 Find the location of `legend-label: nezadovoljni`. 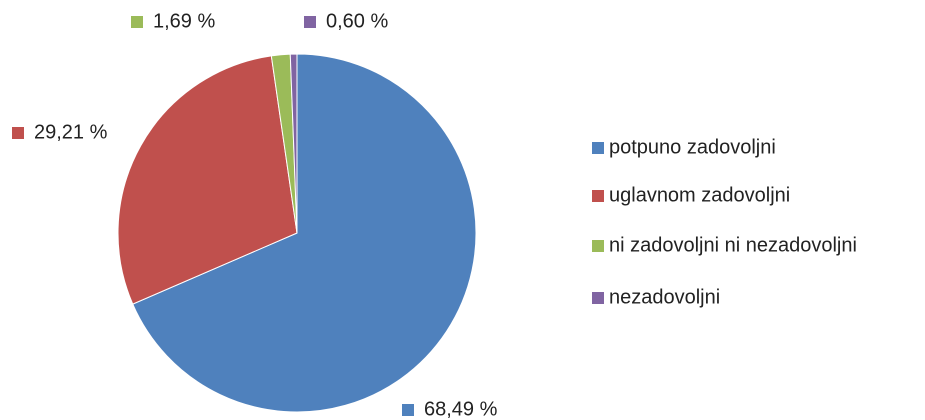

legend-label: nezadovoljni is located at coordinates (664, 297).